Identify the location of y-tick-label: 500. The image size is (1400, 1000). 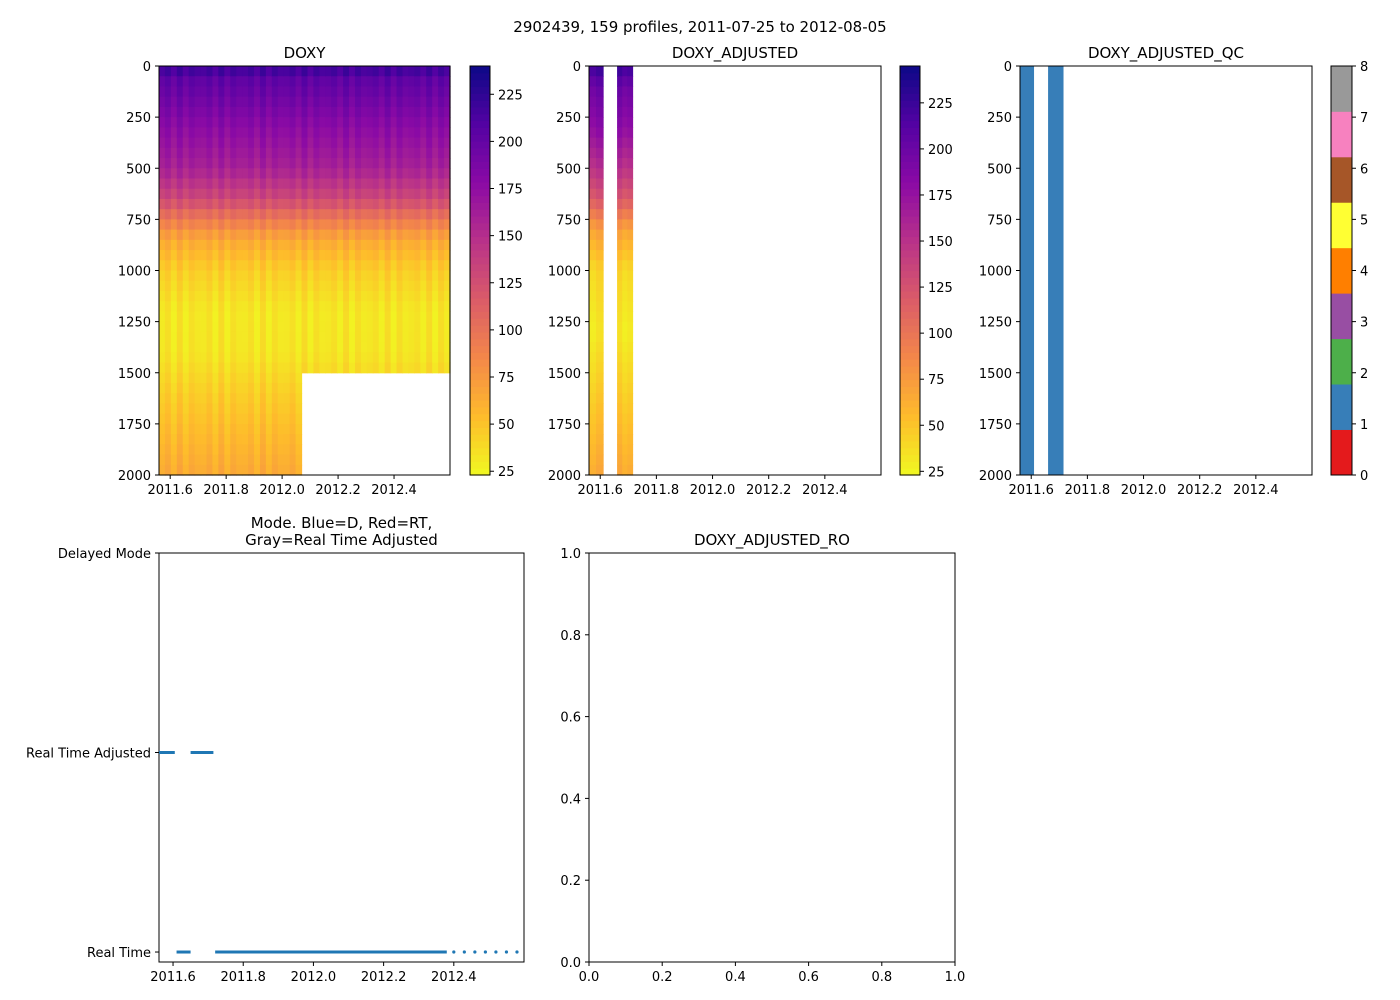
(999, 169).